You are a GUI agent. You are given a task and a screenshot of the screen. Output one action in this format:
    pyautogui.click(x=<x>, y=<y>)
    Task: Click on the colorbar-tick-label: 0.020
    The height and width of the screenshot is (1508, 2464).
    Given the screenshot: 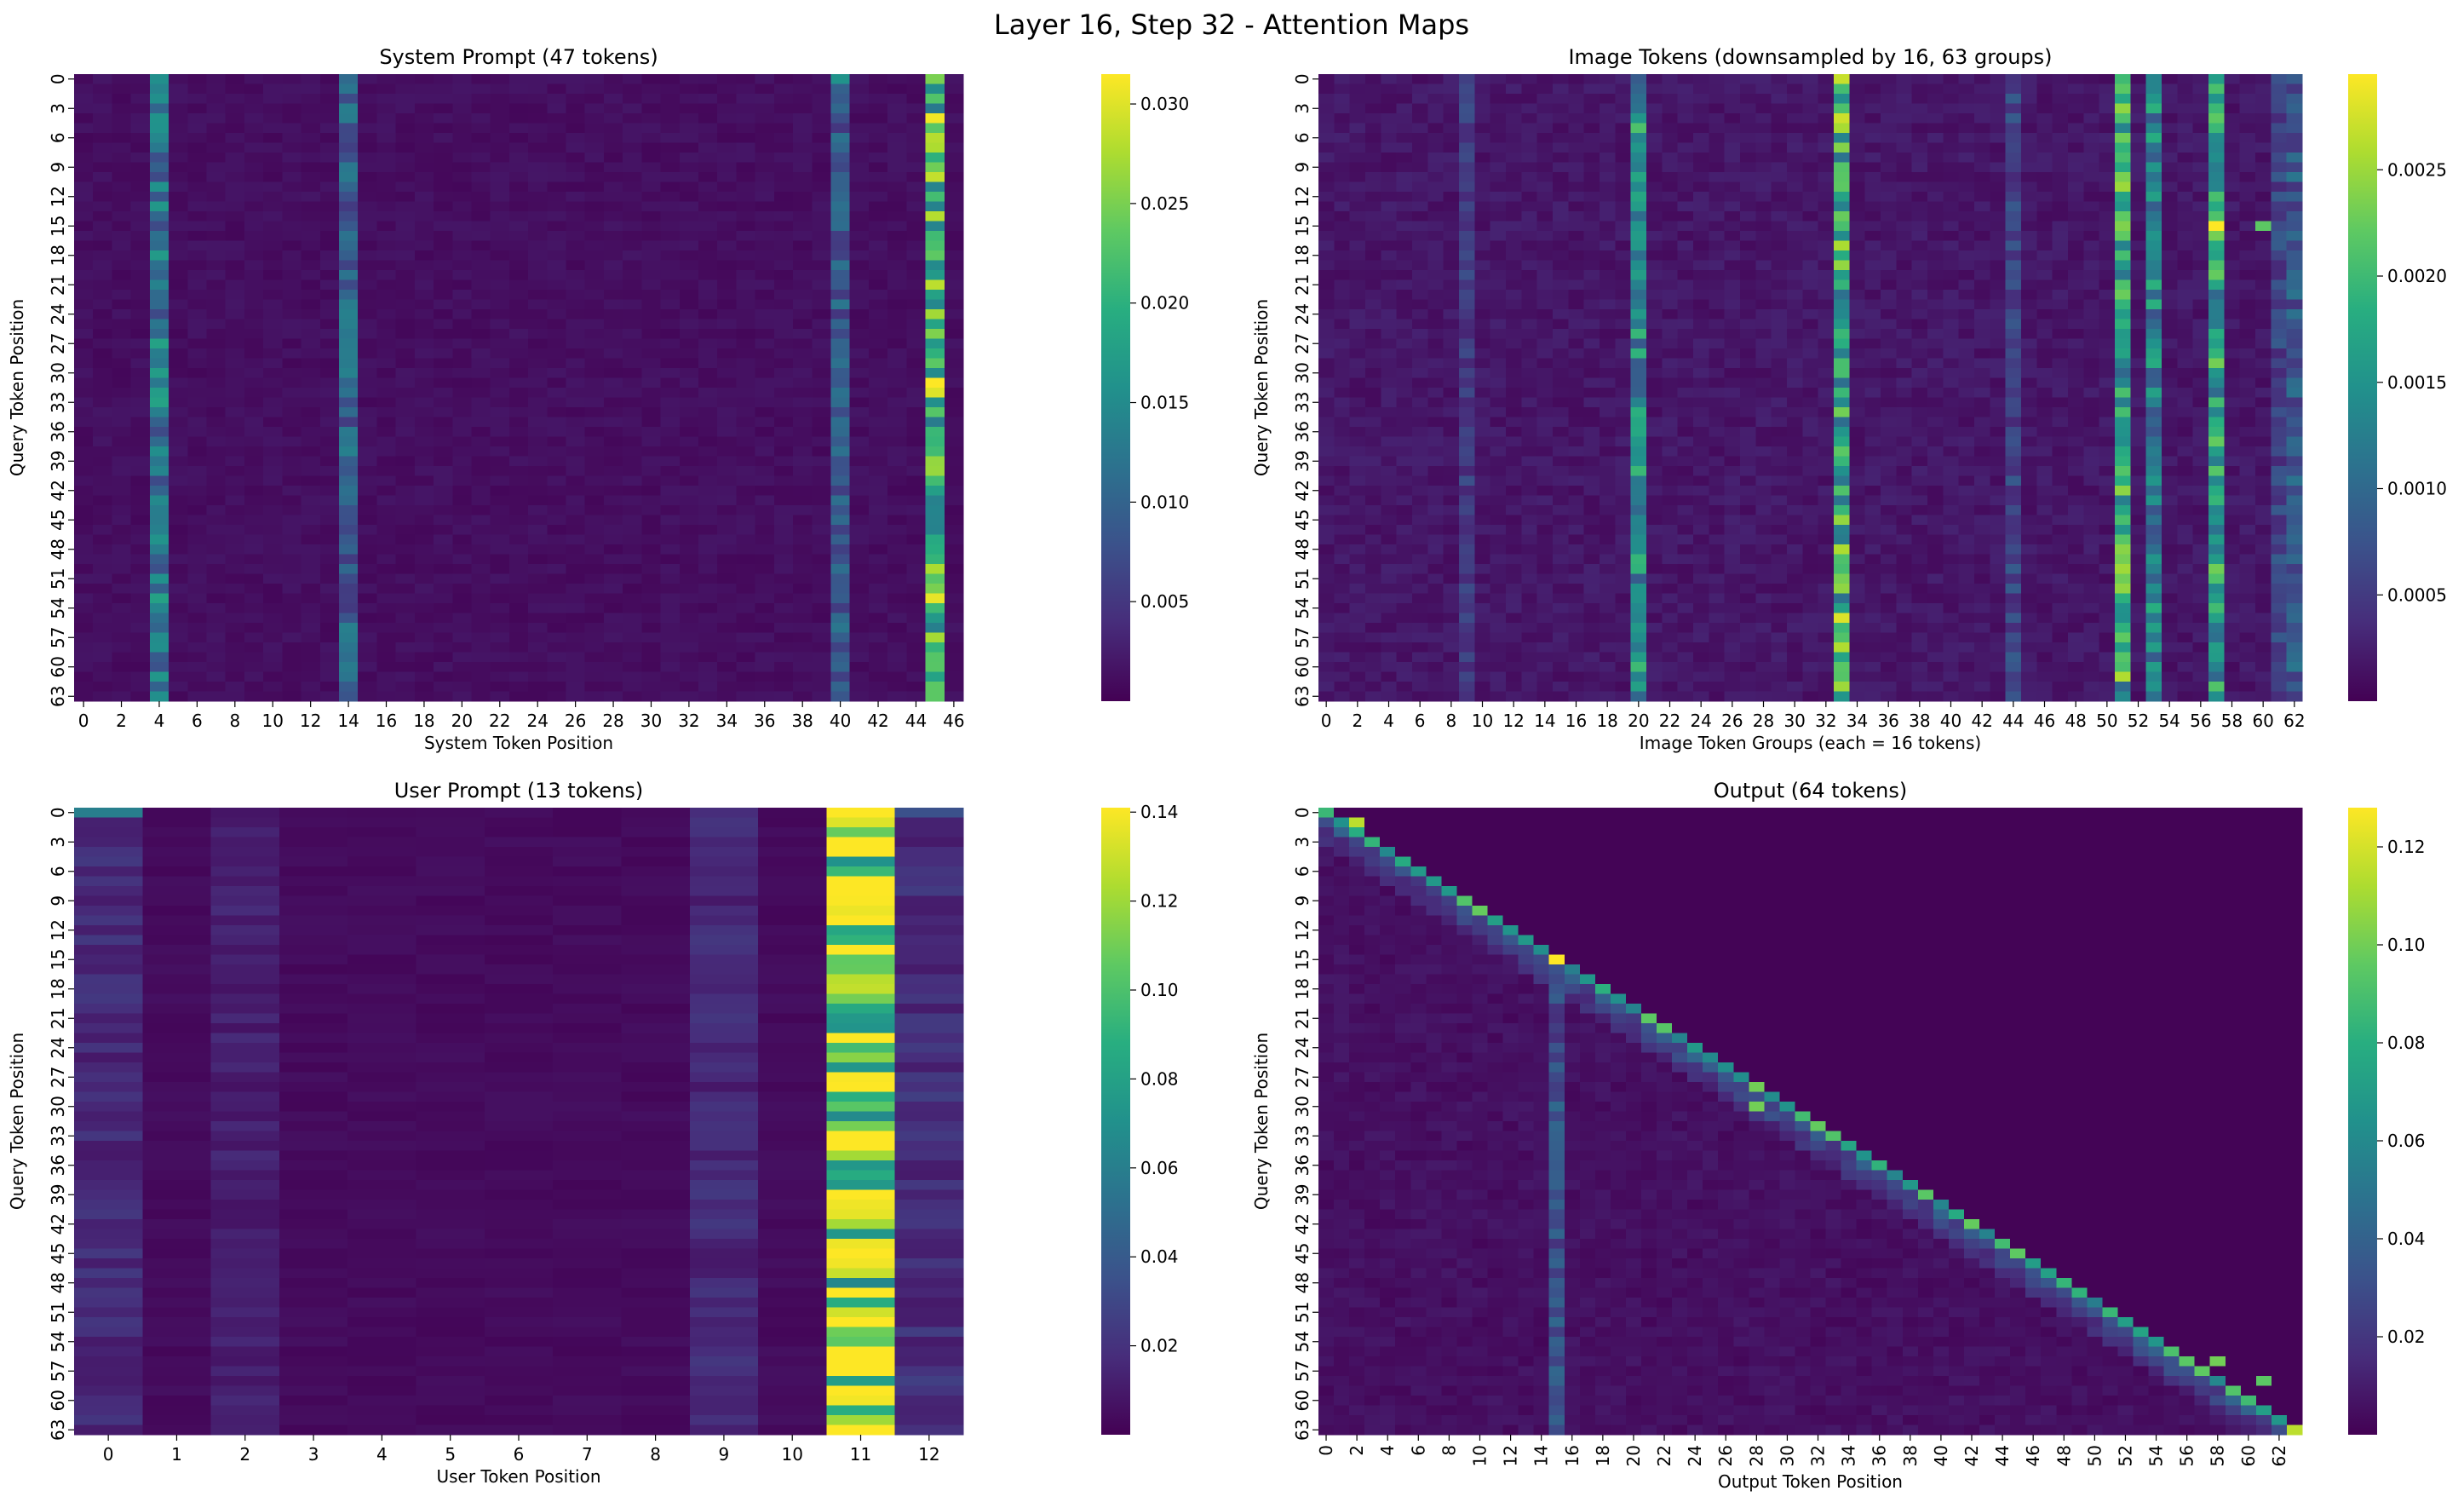 What is the action you would take?
    pyautogui.click(x=1164, y=303)
    